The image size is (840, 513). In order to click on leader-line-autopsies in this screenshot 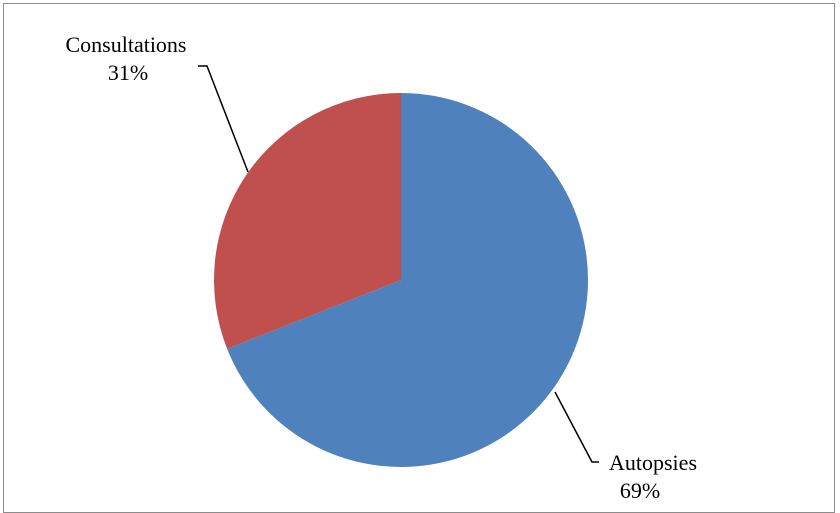, I will do `click(576, 427)`.